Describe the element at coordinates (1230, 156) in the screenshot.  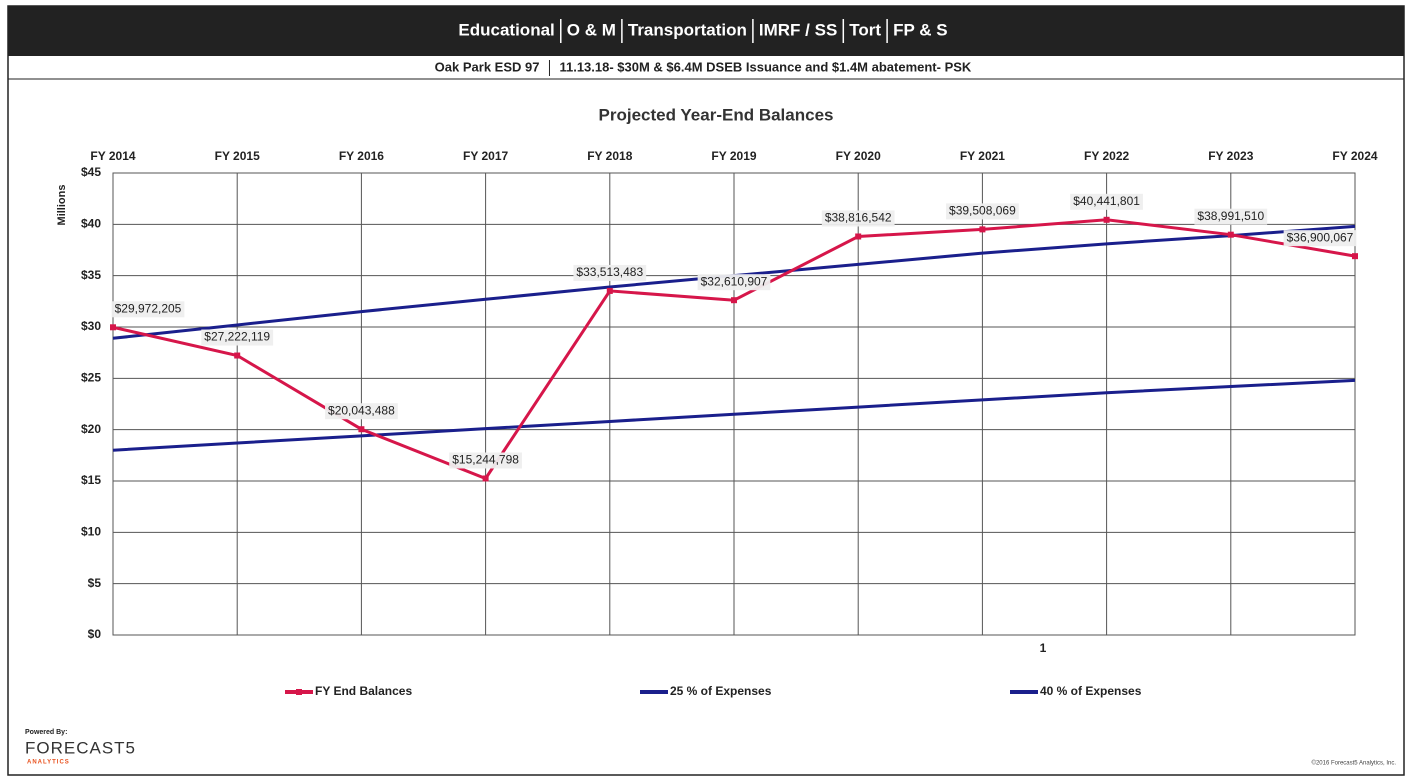
I see `x-tick-label: FY 2023` at that location.